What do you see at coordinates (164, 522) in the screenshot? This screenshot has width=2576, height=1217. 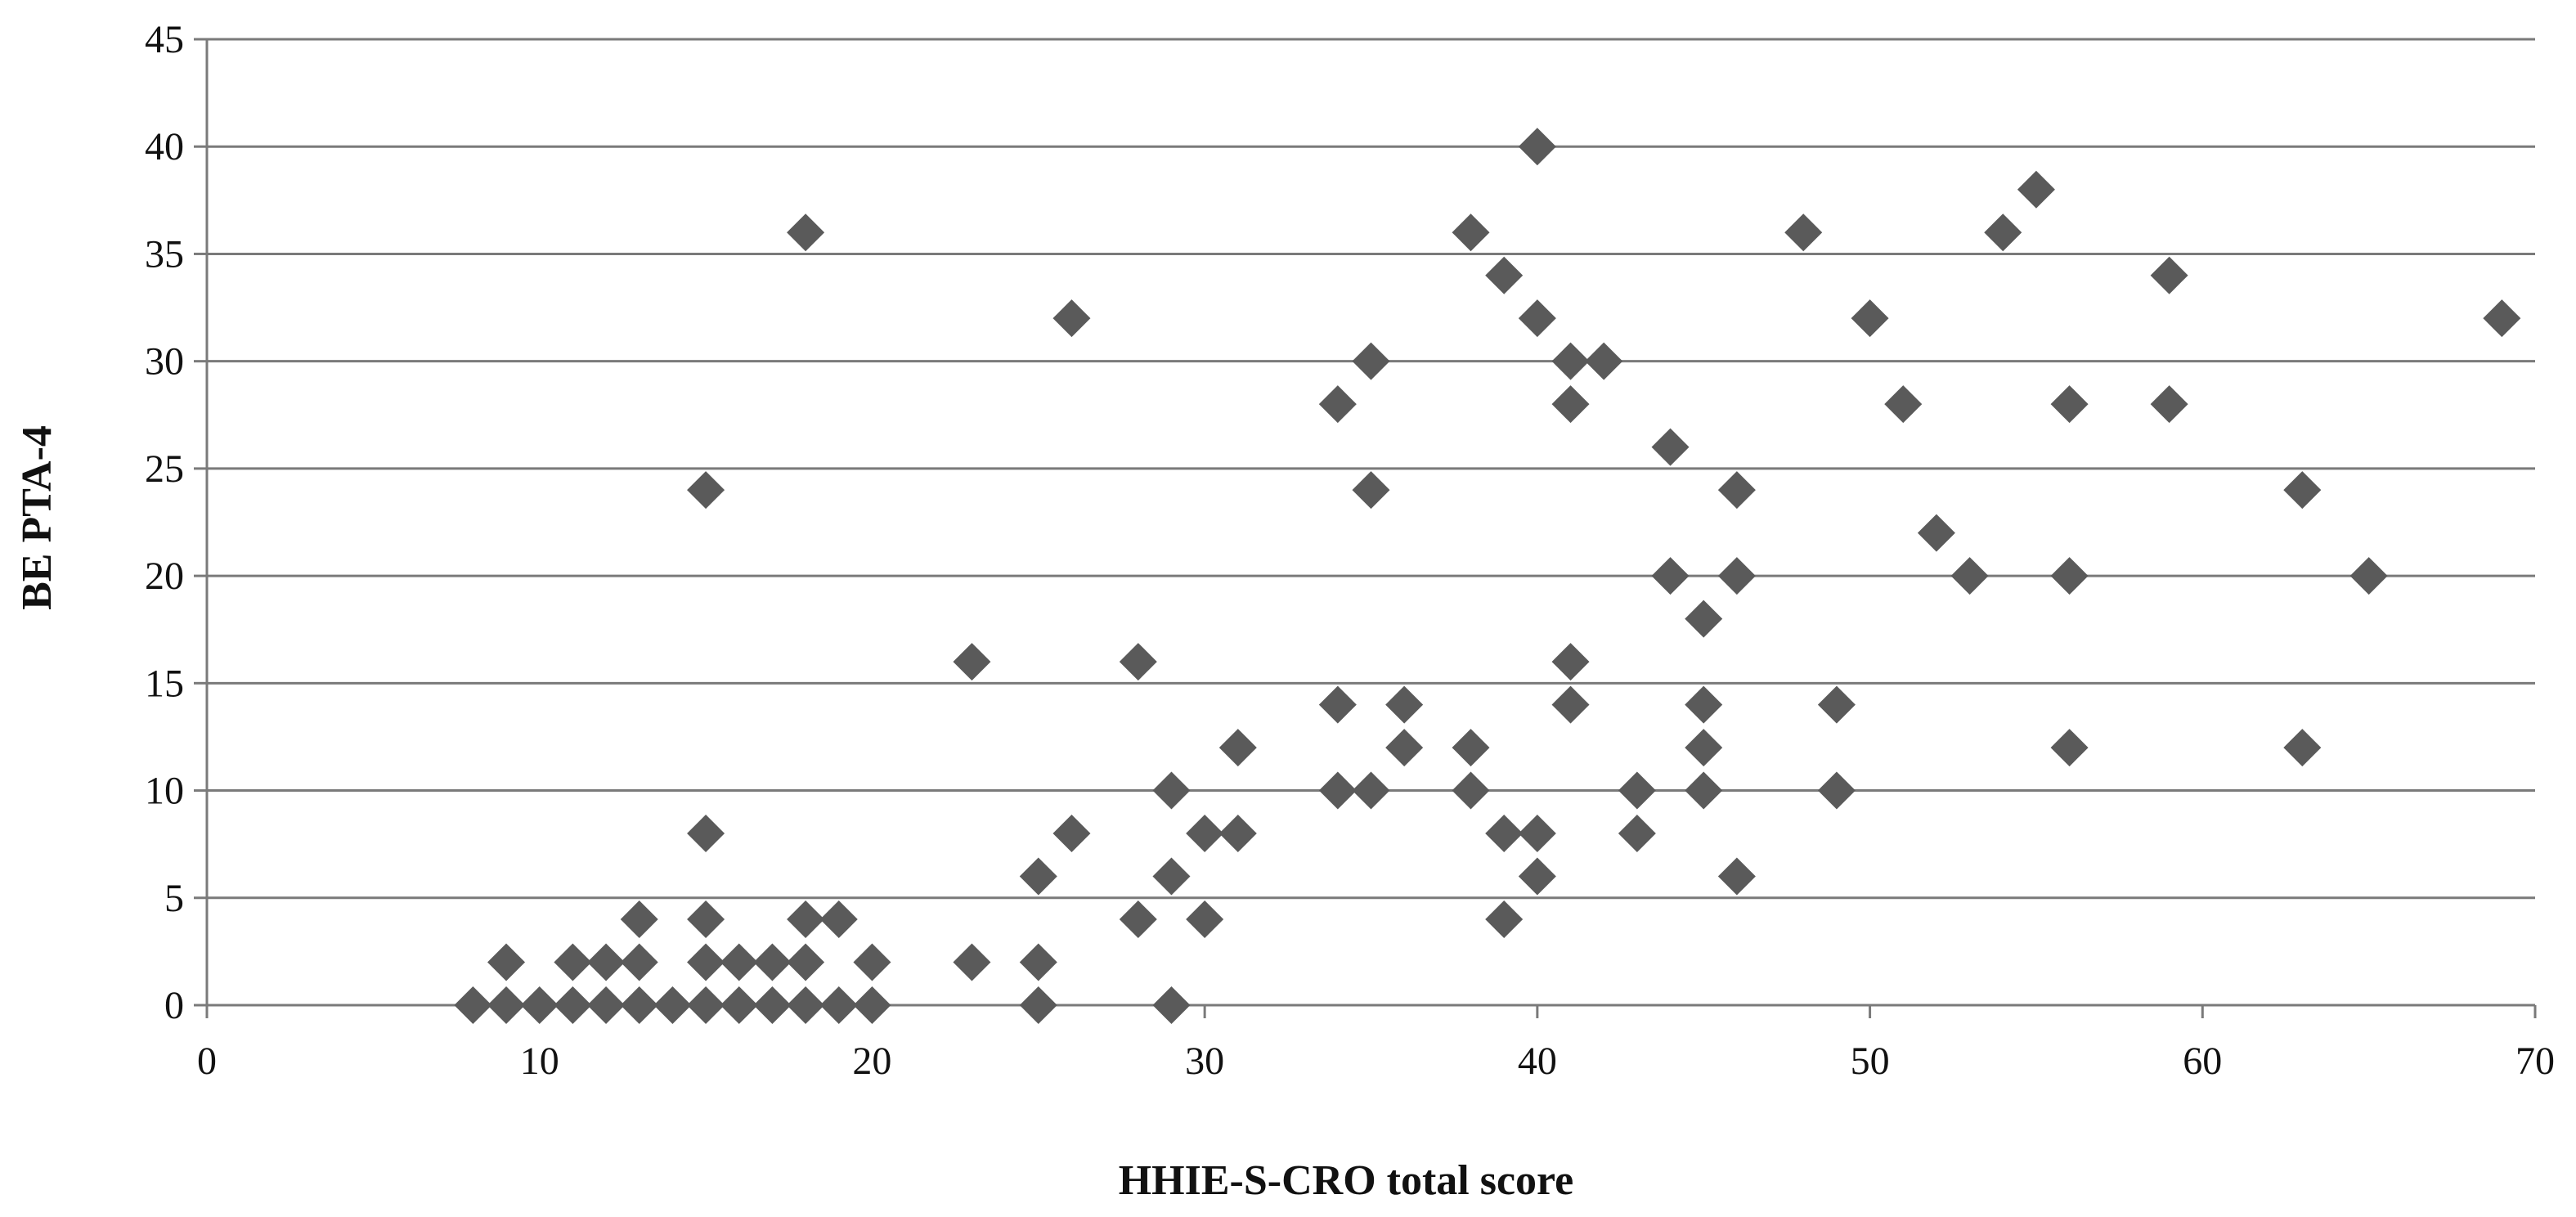 I see `y-tick-labels: 0 5 10 15 20 25 30 35 40 45` at bounding box center [164, 522].